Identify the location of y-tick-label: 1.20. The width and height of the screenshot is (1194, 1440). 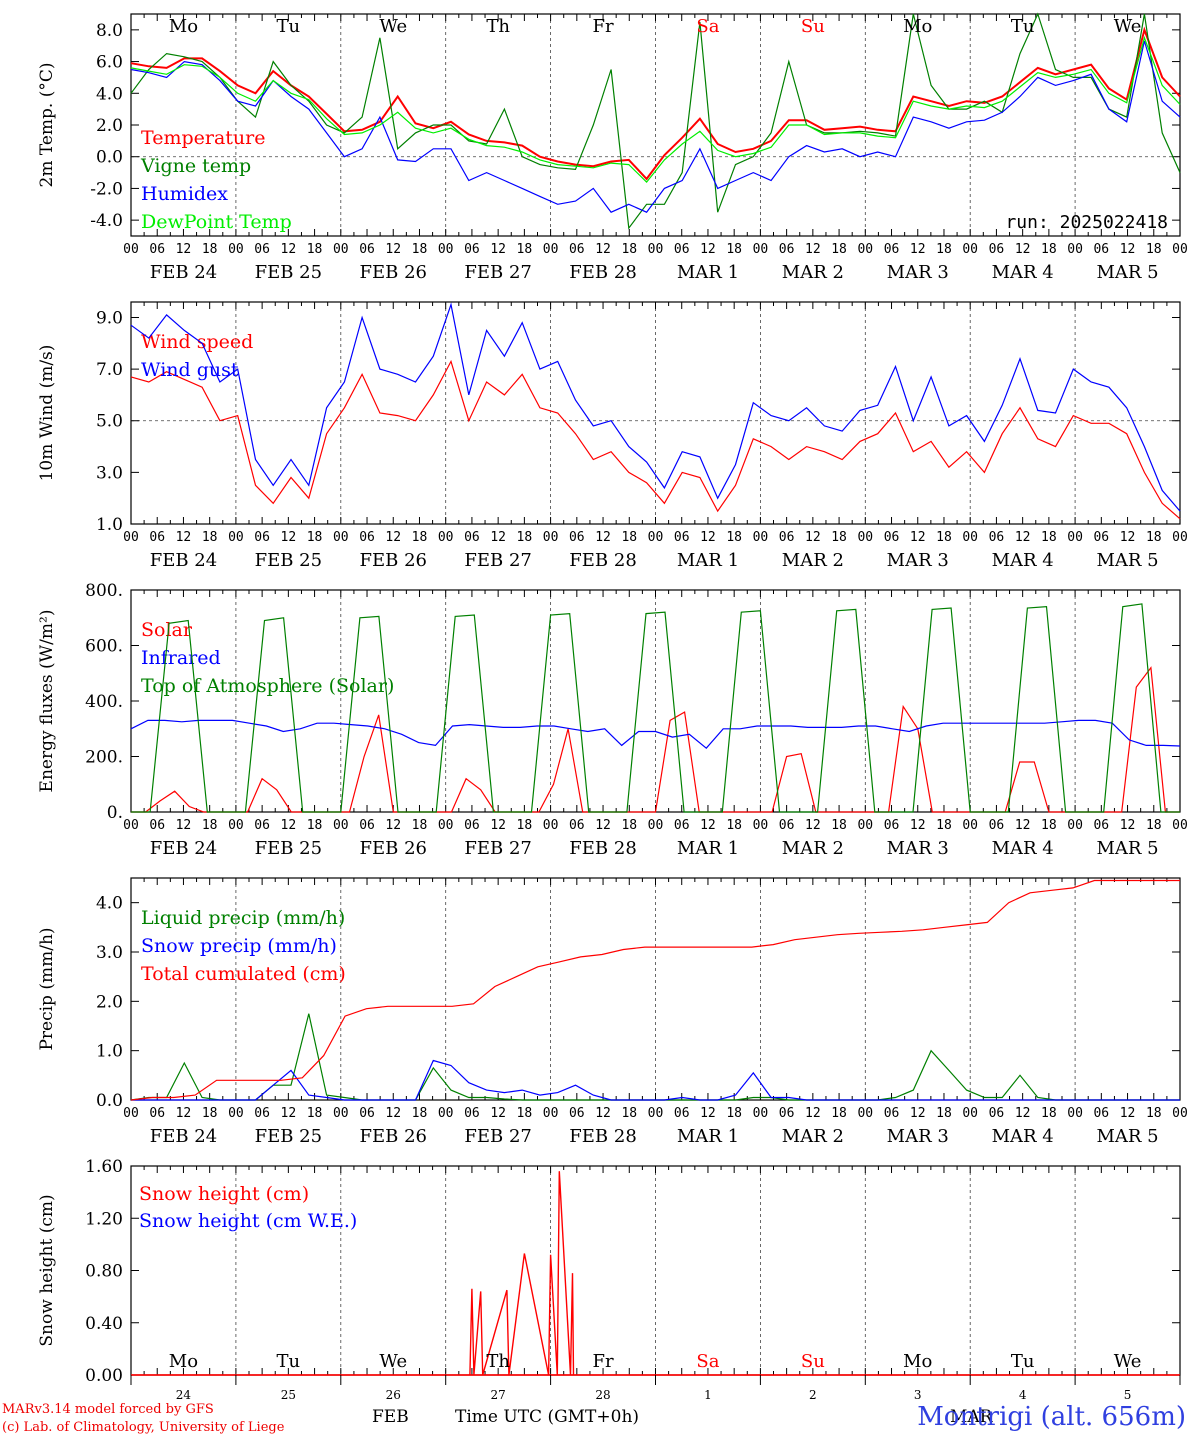
(104, 1219).